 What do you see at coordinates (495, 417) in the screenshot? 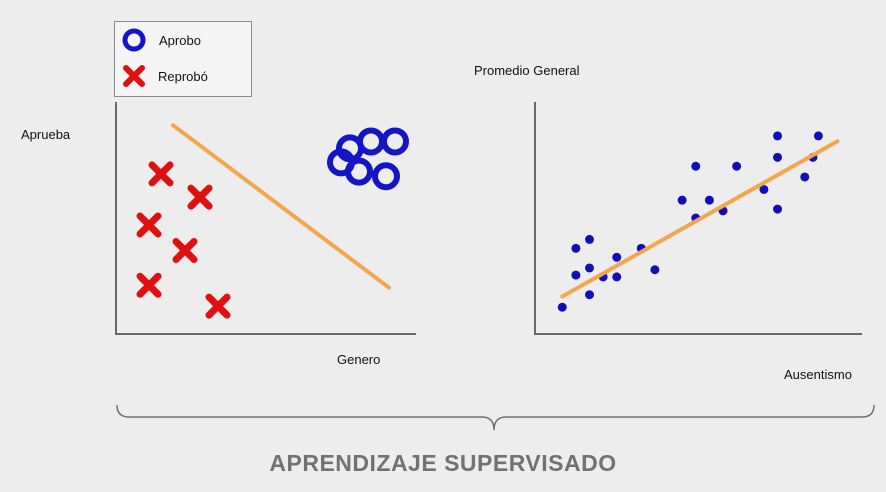
I see `bracket` at bounding box center [495, 417].